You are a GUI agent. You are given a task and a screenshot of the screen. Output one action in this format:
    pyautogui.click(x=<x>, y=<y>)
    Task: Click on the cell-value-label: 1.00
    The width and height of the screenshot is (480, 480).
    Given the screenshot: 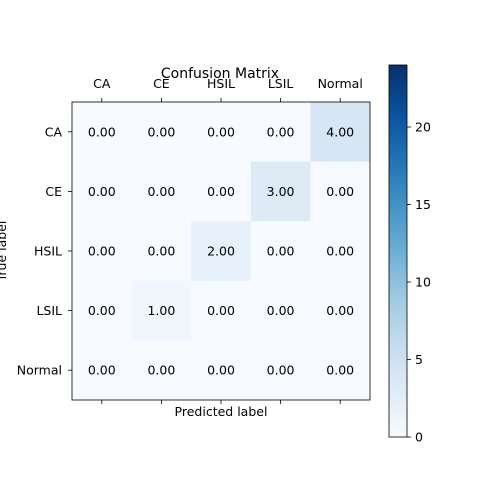 What is the action you would take?
    pyautogui.click(x=161, y=310)
    